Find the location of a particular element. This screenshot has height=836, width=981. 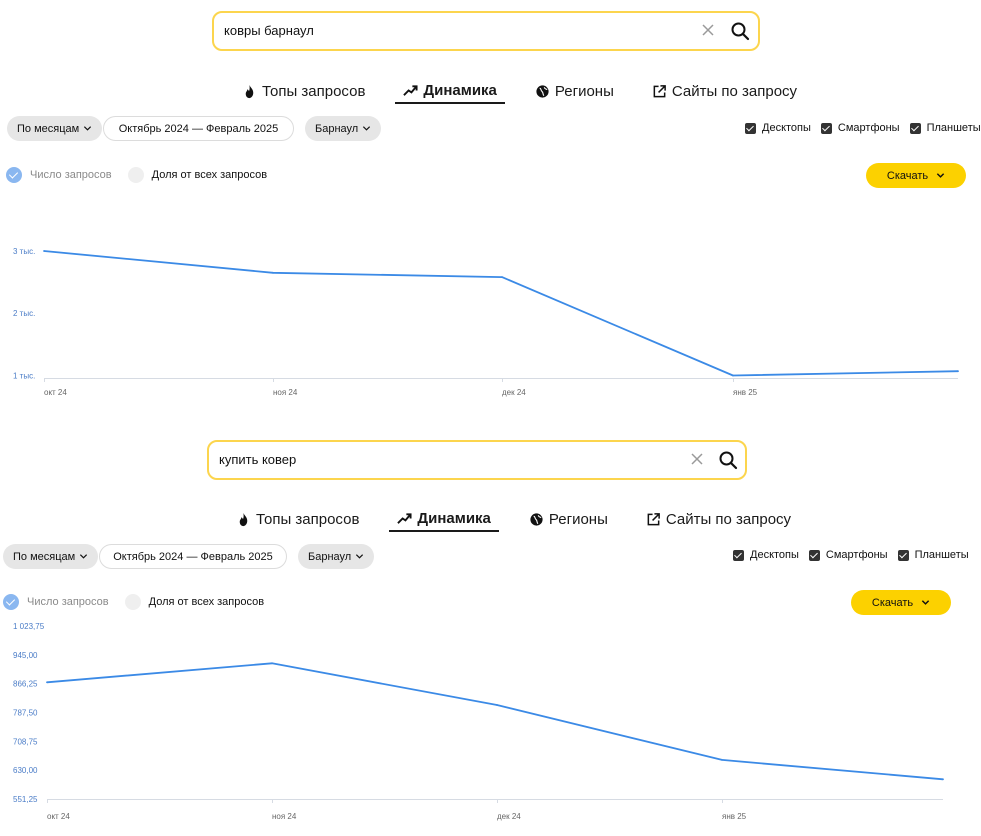

search-query-text: ковры барнаул is located at coordinates (269, 30).